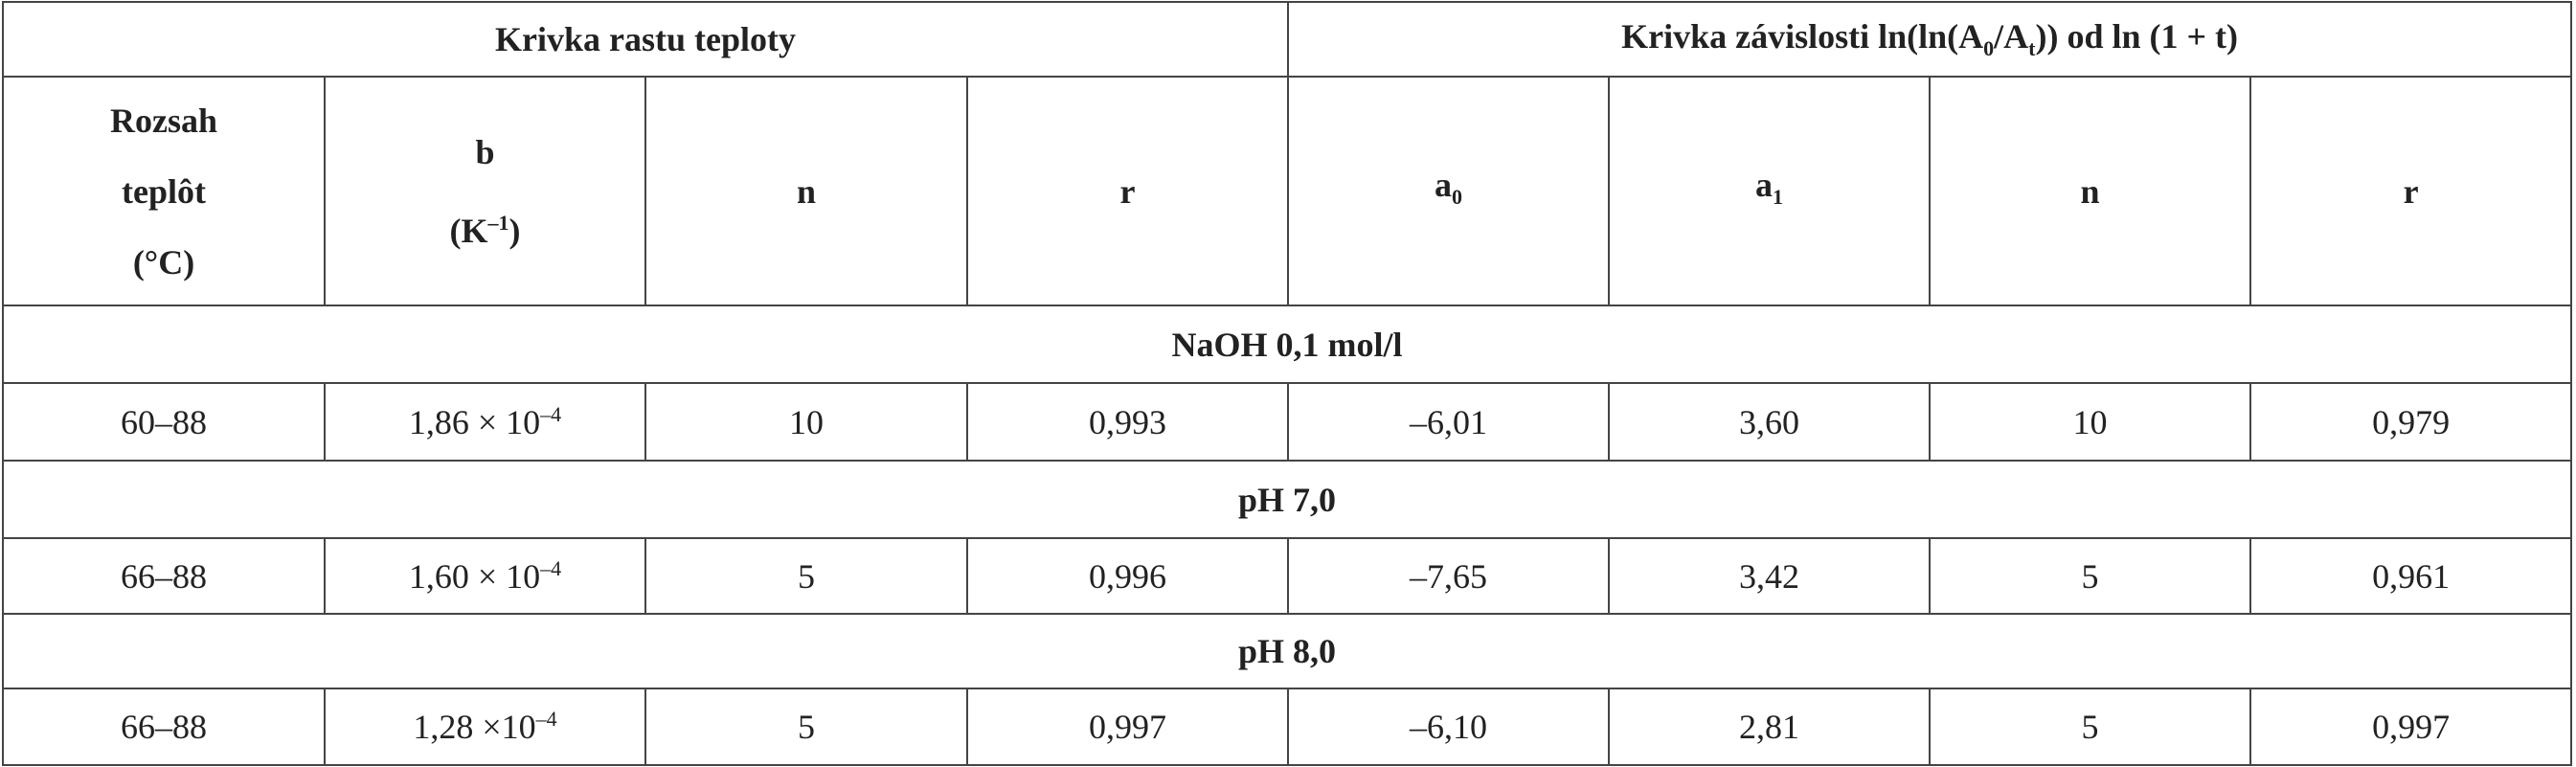 This screenshot has height=767, width=2576. What do you see at coordinates (164, 262) in the screenshot?
I see `header-line: (°C)` at bounding box center [164, 262].